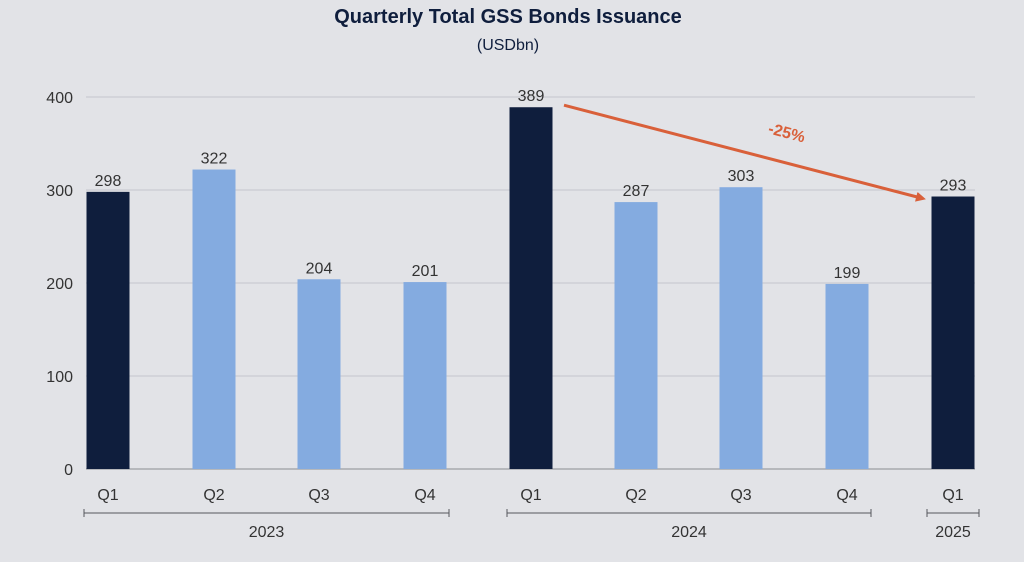 The width and height of the screenshot is (1024, 562). What do you see at coordinates (847, 273) in the screenshot?
I see `data-label: 199` at bounding box center [847, 273].